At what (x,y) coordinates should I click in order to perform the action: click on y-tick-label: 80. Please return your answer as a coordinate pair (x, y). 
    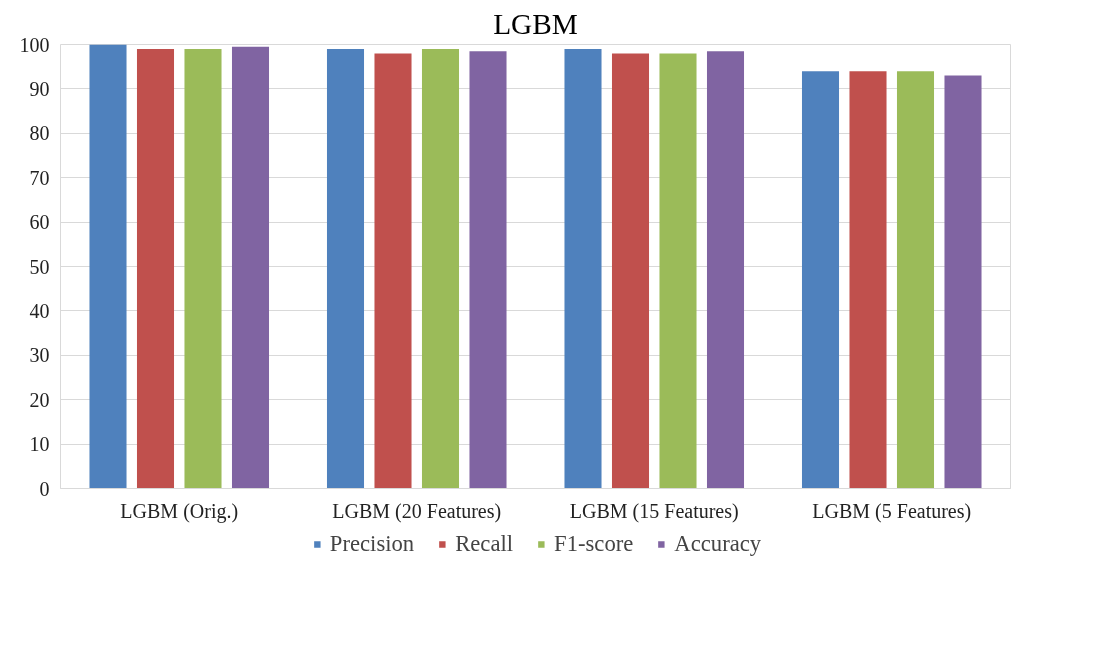
    Looking at the image, I should click on (39, 133).